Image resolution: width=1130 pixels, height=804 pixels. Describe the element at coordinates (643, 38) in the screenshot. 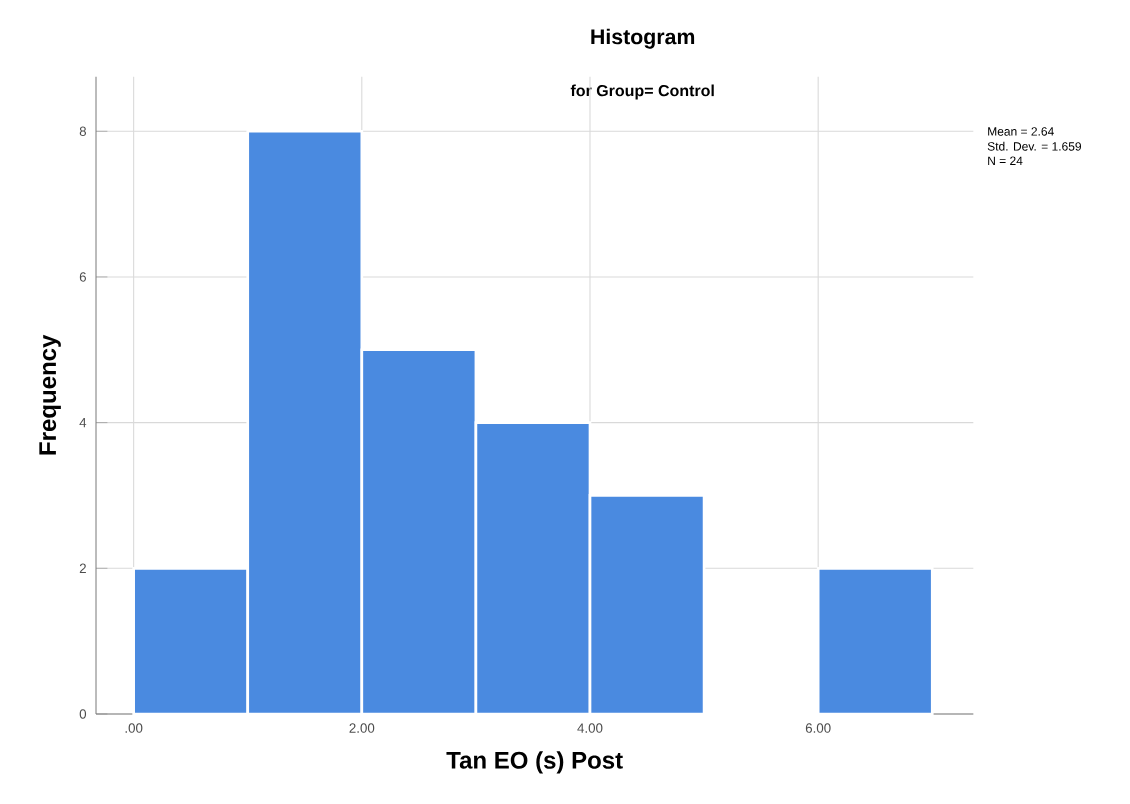

I see `chart-title: Histogram` at that location.